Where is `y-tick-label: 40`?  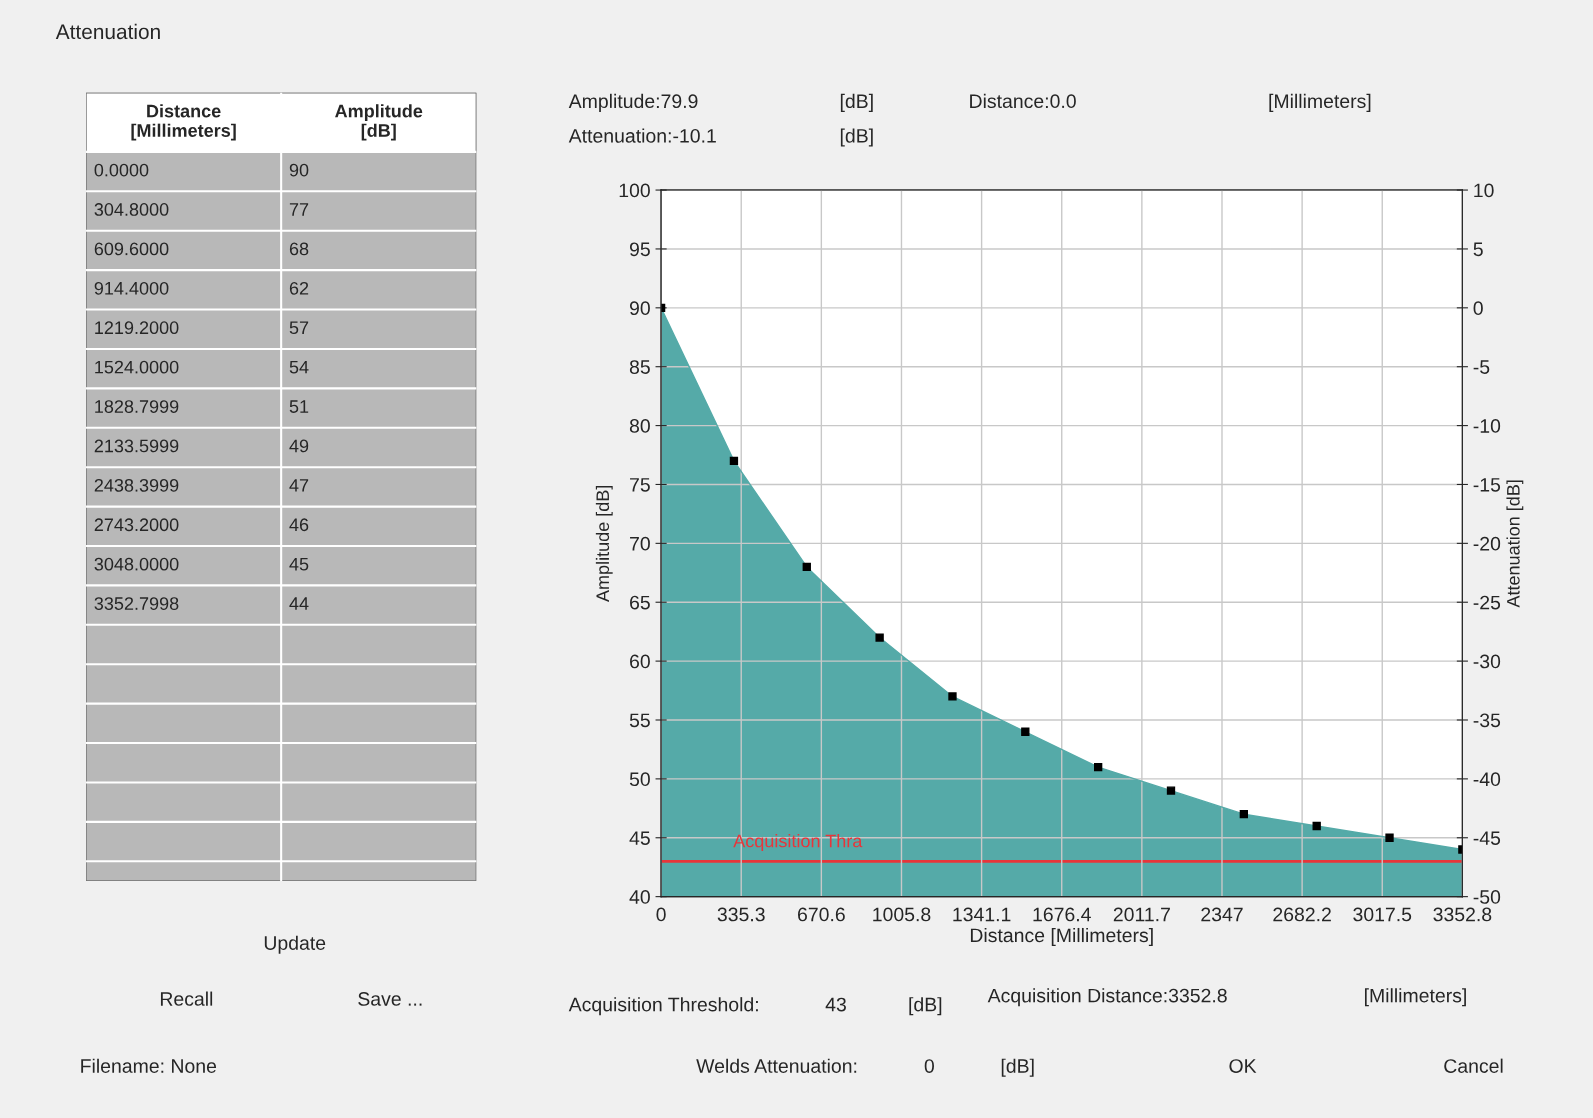 y-tick-label: 40 is located at coordinates (639, 897).